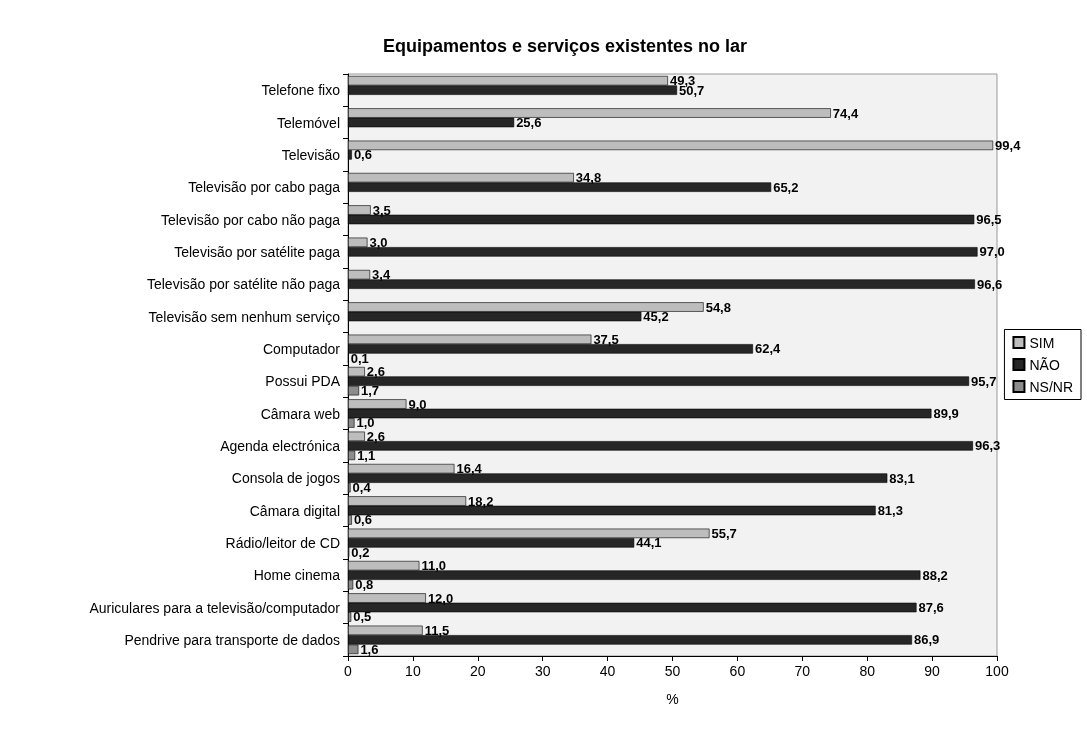 Image resolution: width=1087 pixels, height=729 pixels. I want to click on data-label: 34,8, so click(588, 178).